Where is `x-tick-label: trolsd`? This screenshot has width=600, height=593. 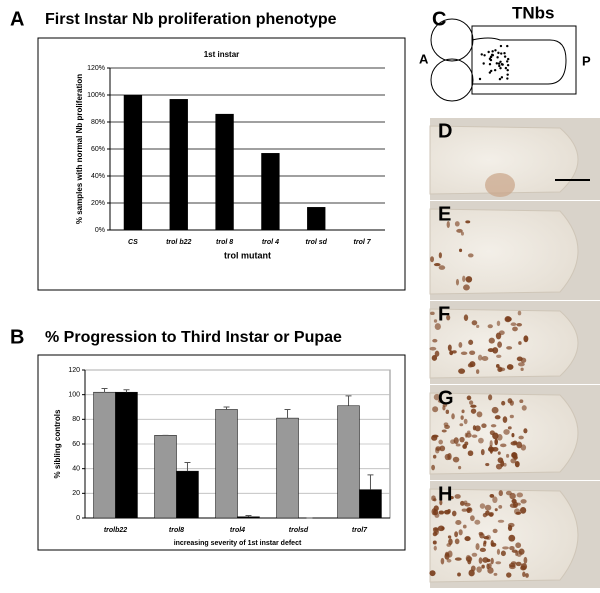
x-tick-label: trolsd is located at coordinates (299, 530).